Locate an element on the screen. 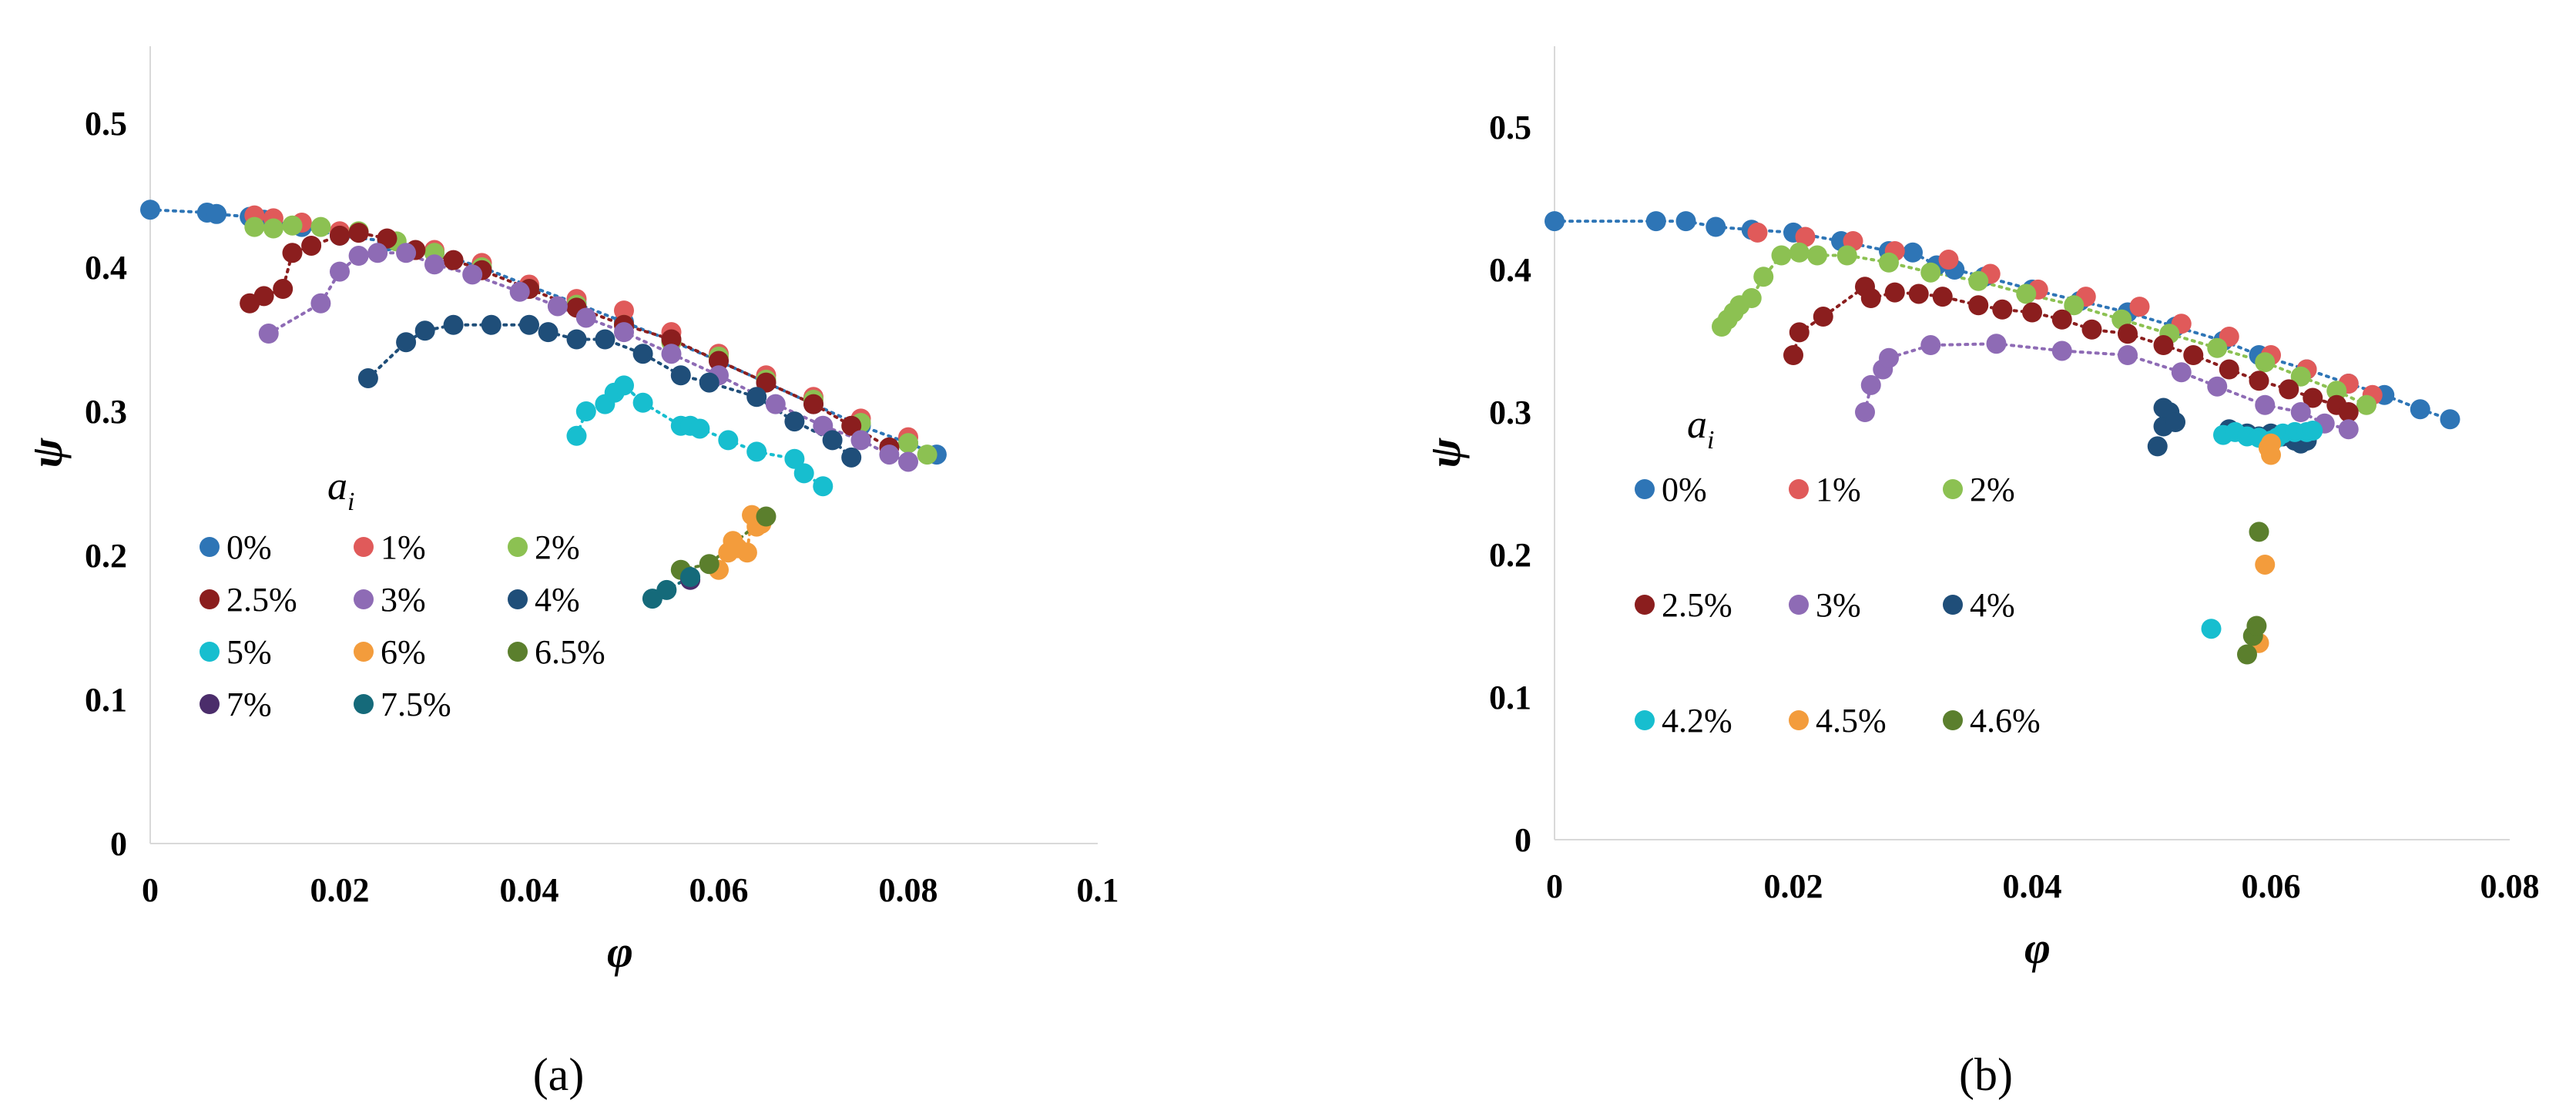  panel-b-x-tick-label: 0.06 is located at coordinates (2271, 886).